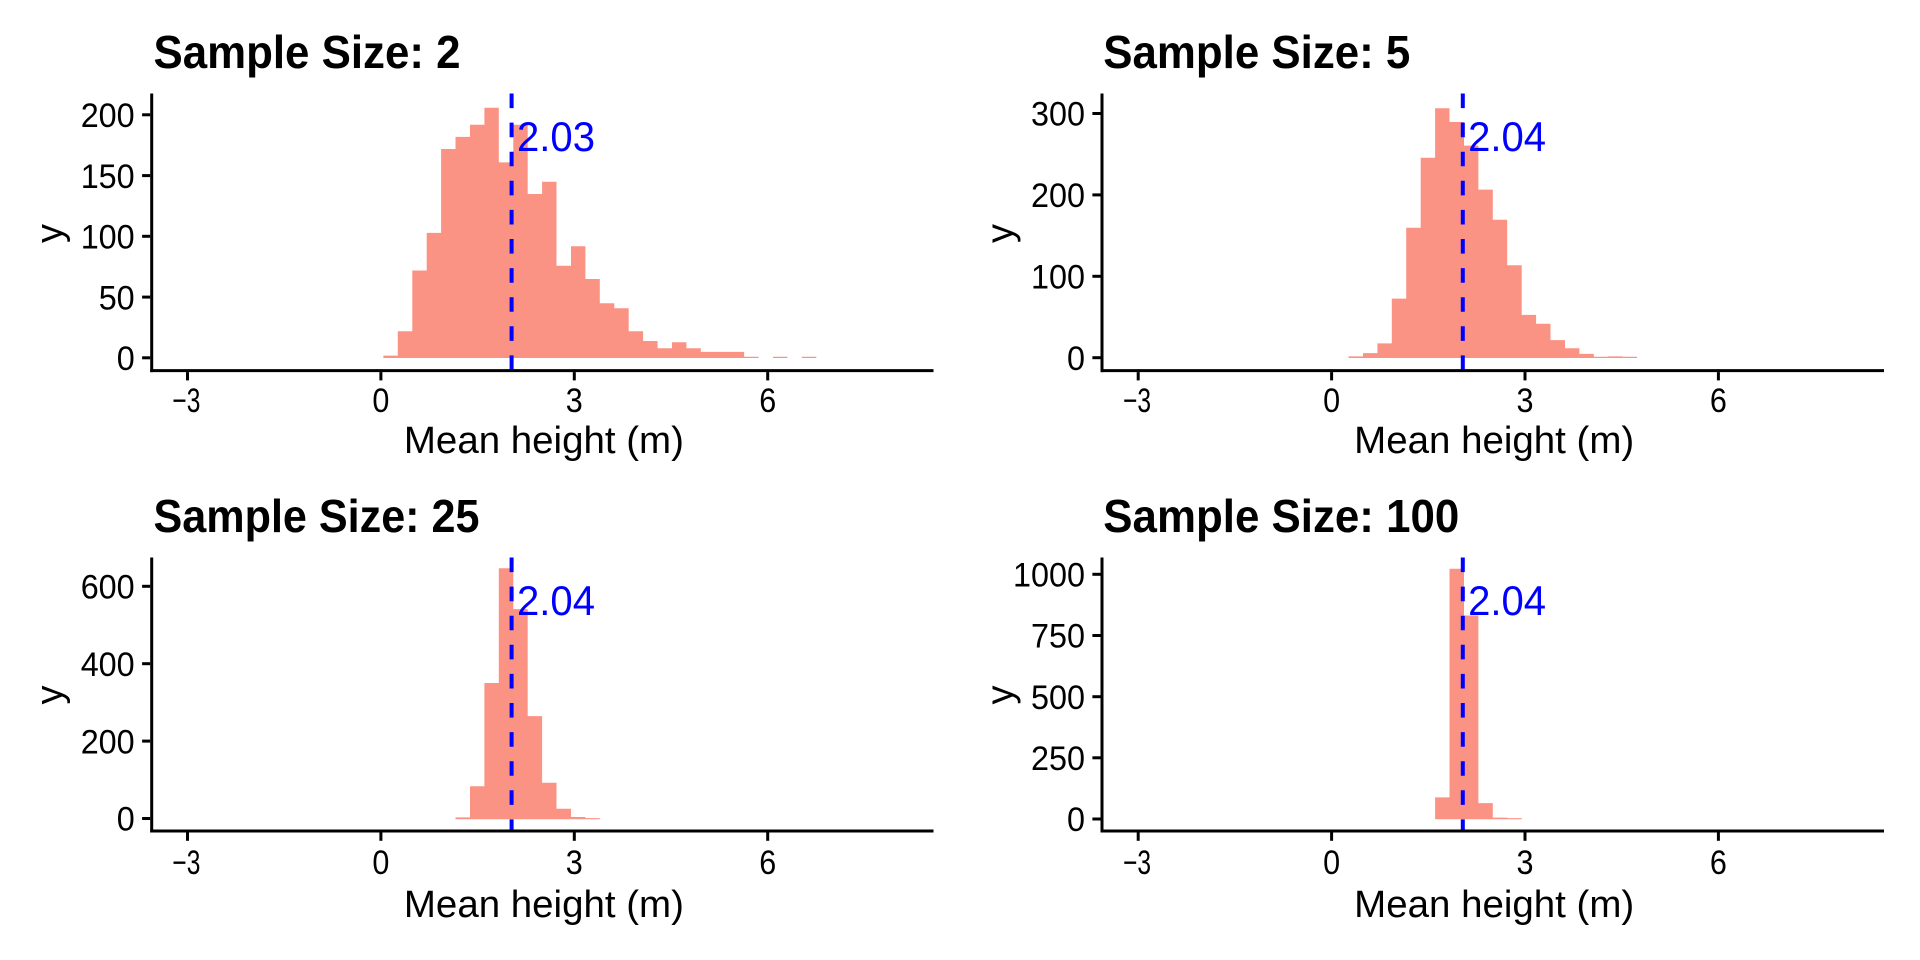 The width and height of the screenshot is (1920, 960). I want to click on svg-text: 400, so click(108, 665).